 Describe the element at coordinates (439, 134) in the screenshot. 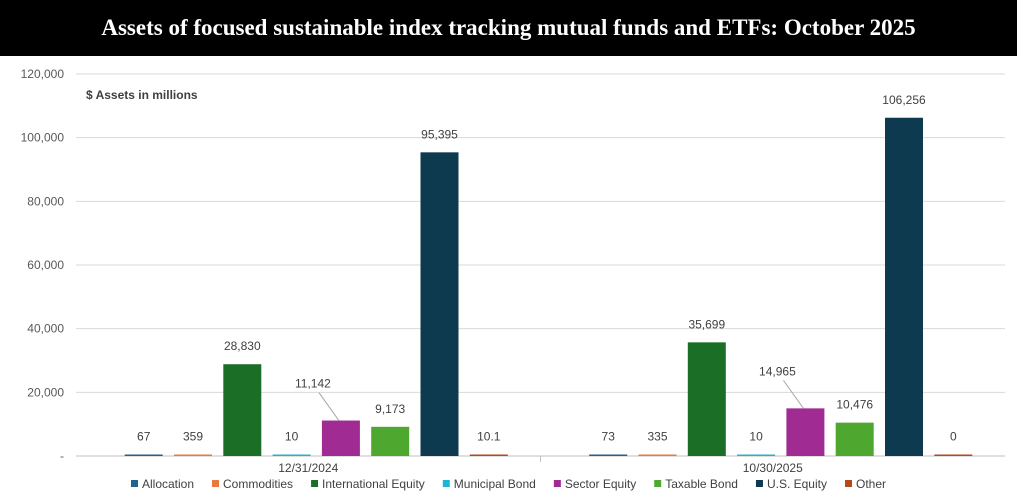

I see `data-label: 95,395` at that location.